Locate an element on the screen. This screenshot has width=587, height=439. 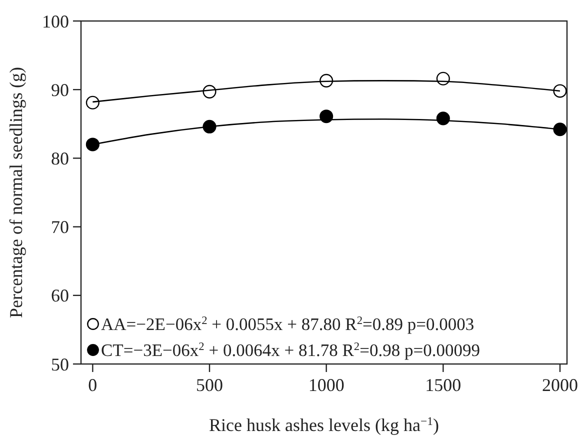
y-tick-label: 60 is located at coordinates (60, 296).